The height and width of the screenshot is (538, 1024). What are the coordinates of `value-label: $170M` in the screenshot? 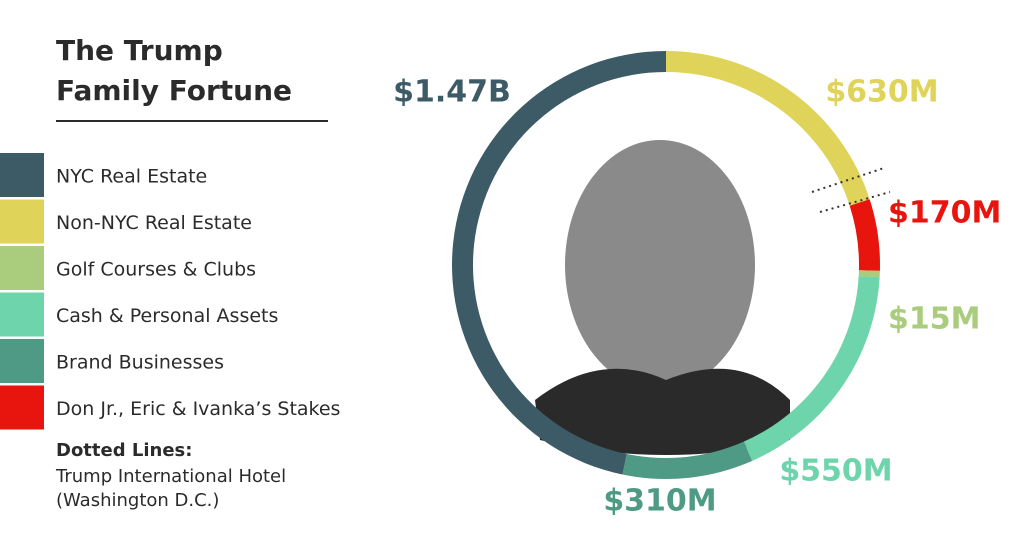 It's located at (944, 213).